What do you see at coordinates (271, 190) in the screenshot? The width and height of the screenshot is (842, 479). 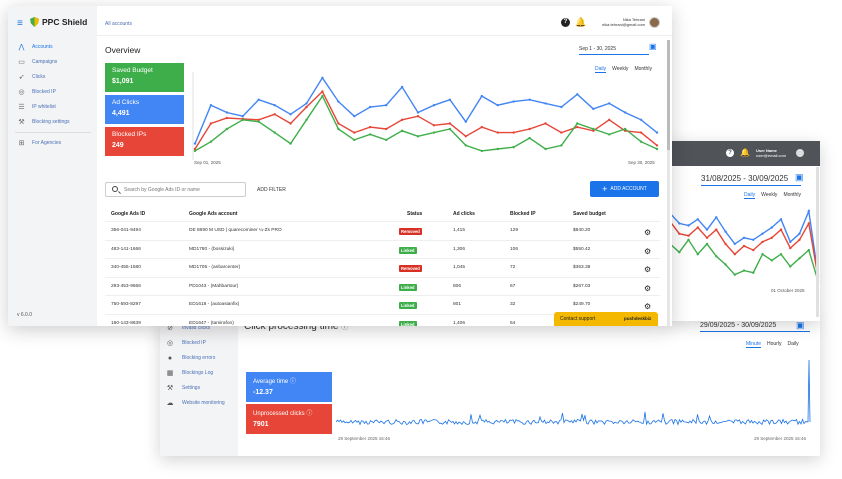 I see `add-filter-button: ADD FILTER` at bounding box center [271, 190].